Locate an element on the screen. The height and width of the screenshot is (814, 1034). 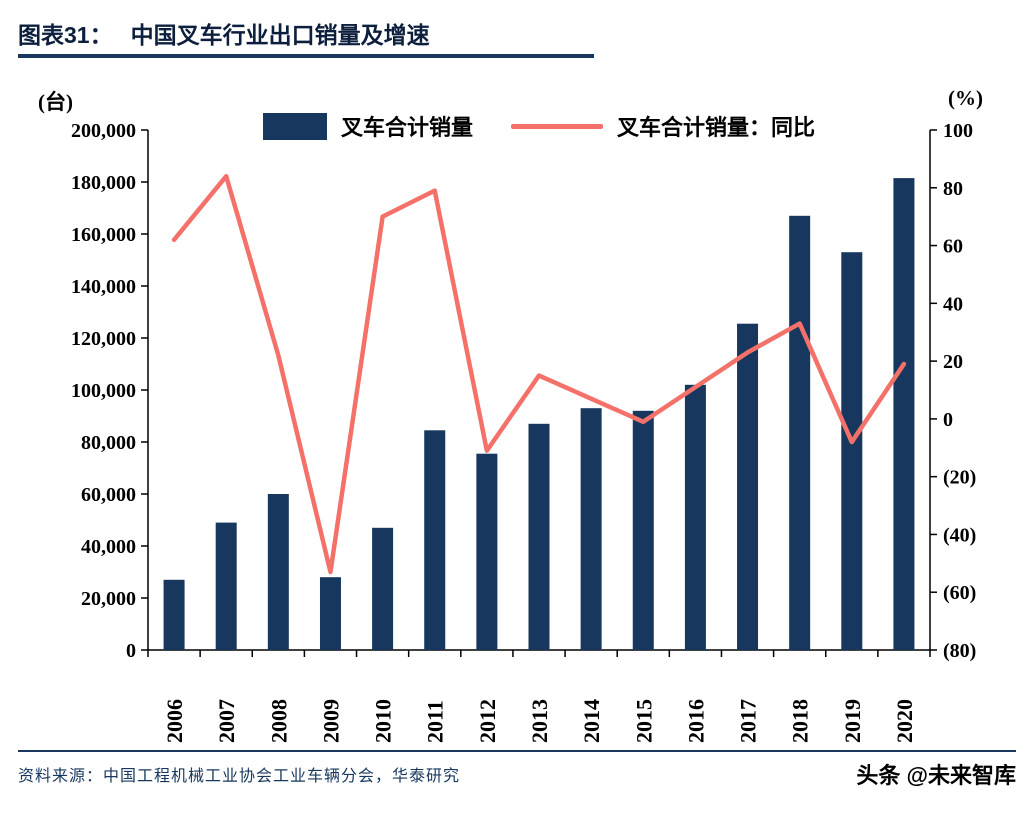
chart-header: 图表31： 中国叉车行业出口销量及增速 is located at coordinates (224, 33).